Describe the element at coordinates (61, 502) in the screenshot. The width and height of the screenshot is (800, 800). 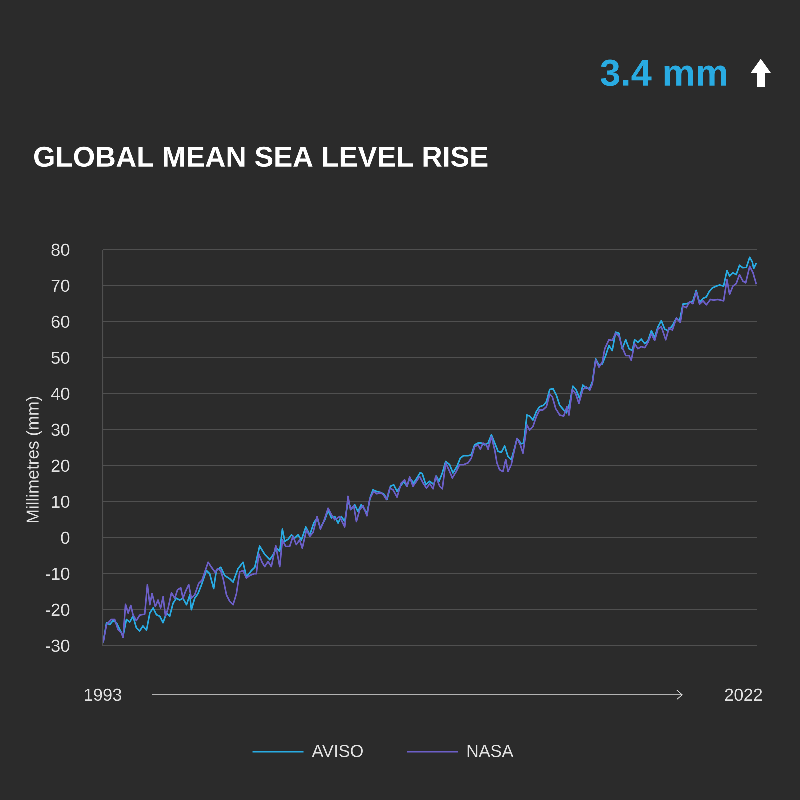
I see `y-tick-label: 10` at that location.